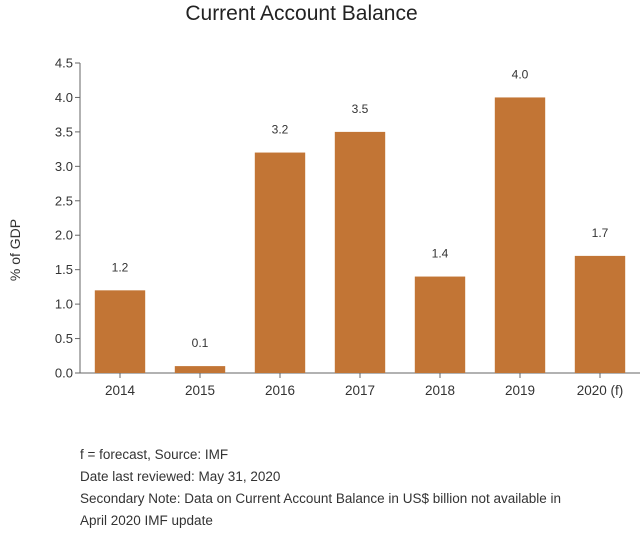  Describe the element at coordinates (64, 166) in the screenshot. I see `y-tick-label: 3.0` at that location.